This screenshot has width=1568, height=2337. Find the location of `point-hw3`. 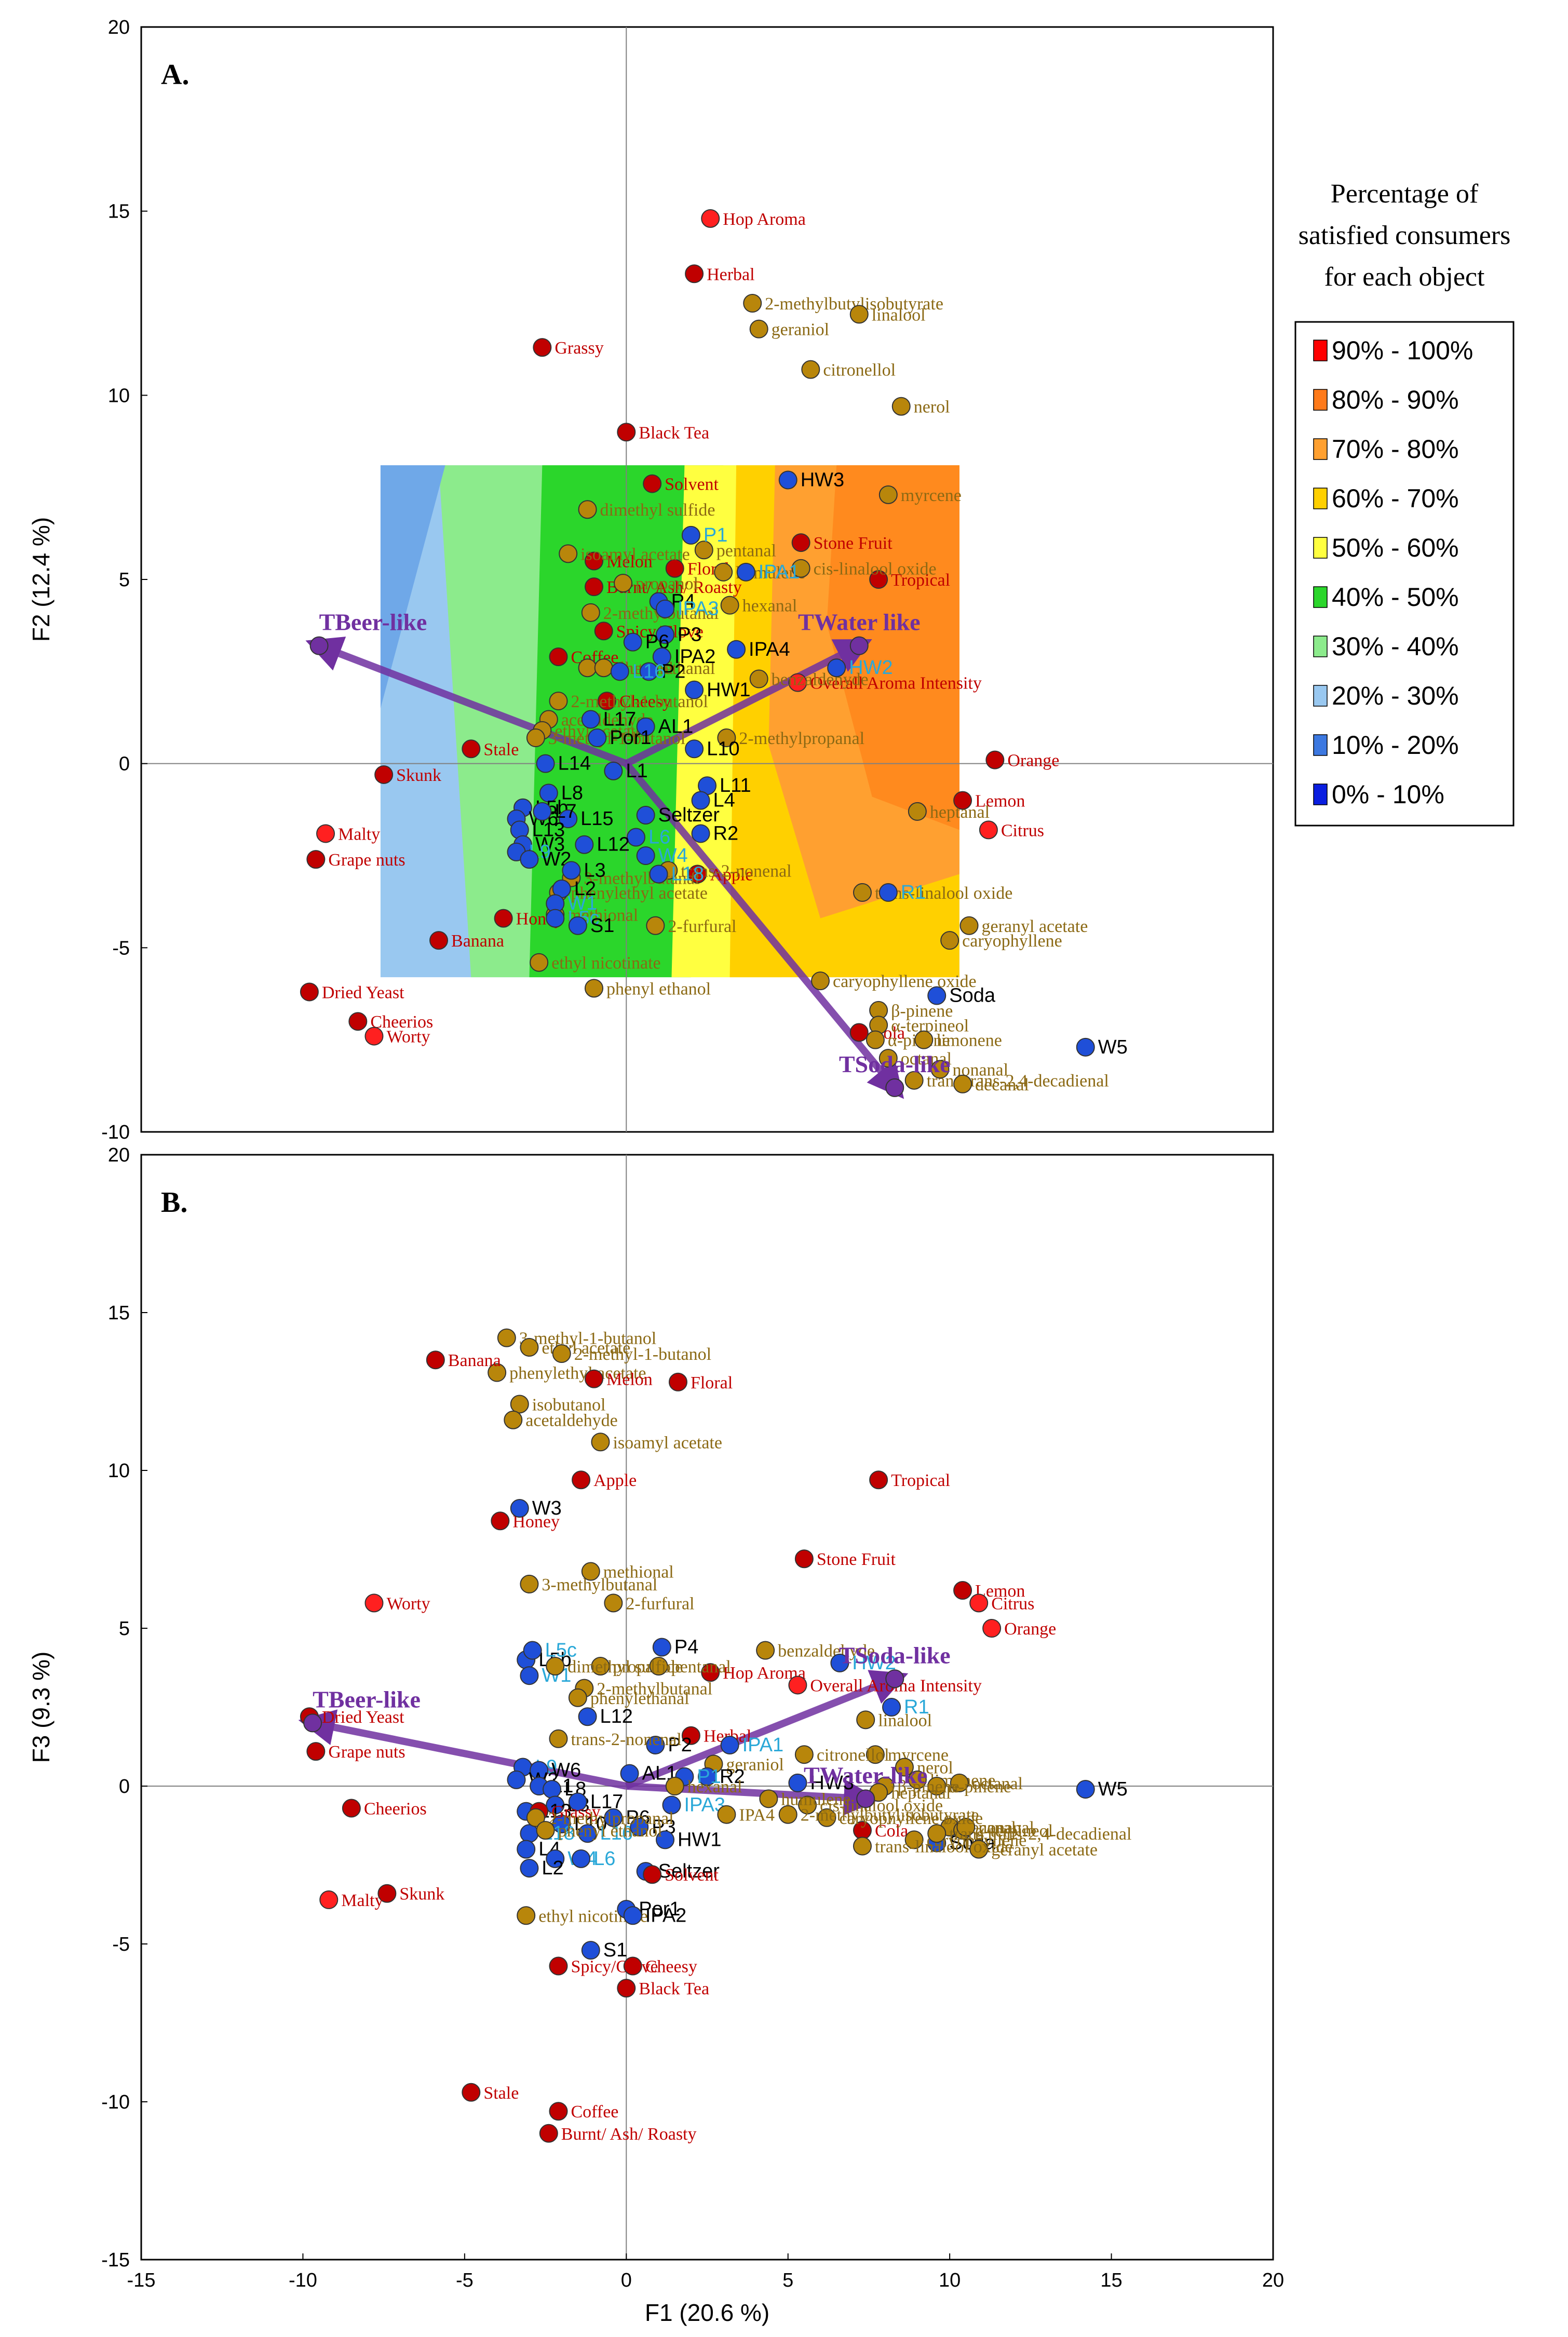

point-hw3 is located at coordinates (787, 480).